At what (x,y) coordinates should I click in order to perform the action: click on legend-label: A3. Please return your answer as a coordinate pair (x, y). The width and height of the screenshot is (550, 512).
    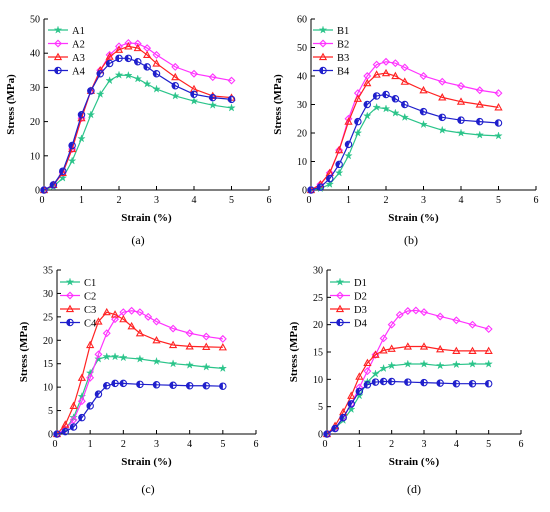
    Looking at the image, I should click on (78, 58).